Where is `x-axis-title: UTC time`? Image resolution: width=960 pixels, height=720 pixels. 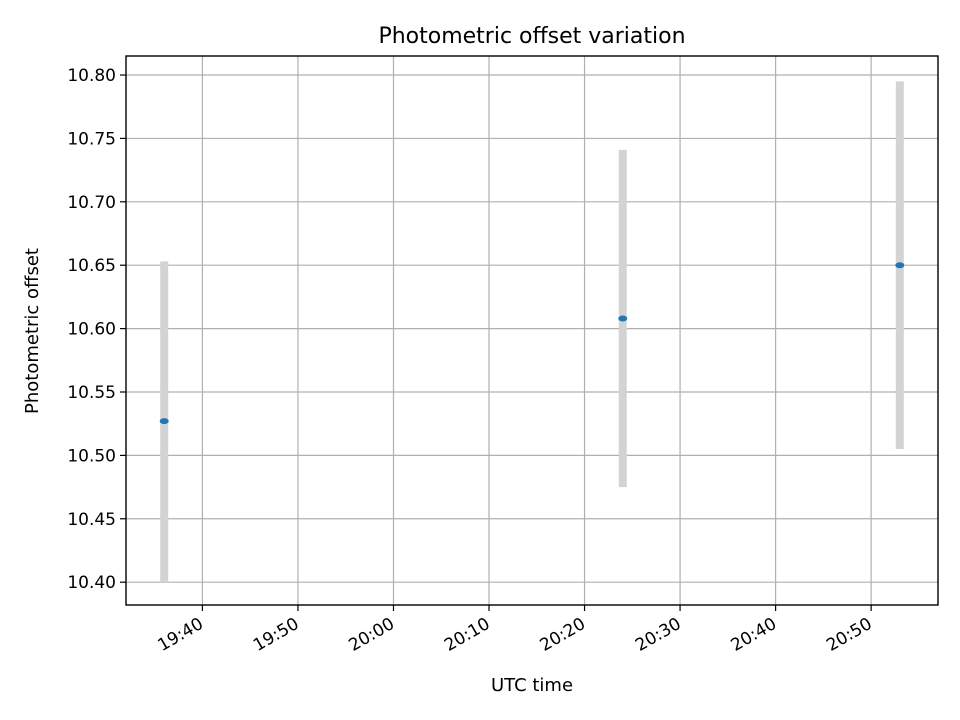
x-axis-title: UTC time is located at coordinates (532, 685).